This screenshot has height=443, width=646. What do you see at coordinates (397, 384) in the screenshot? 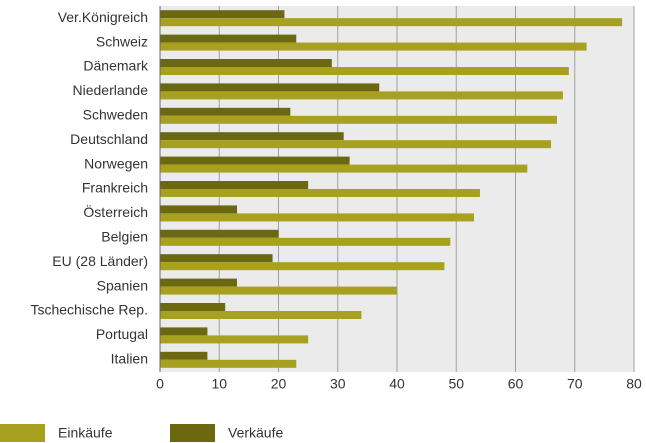
I see `x-tick-label: 40` at bounding box center [397, 384].